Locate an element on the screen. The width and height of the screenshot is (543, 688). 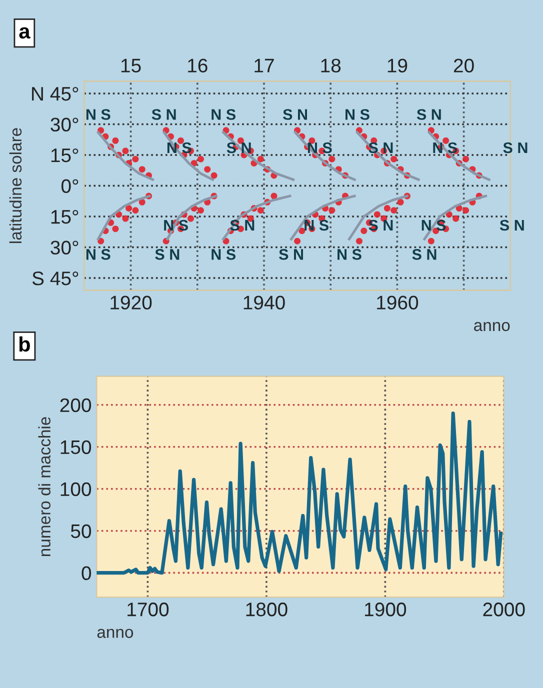
x-tick-label: 1960 is located at coordinates (397, 303).